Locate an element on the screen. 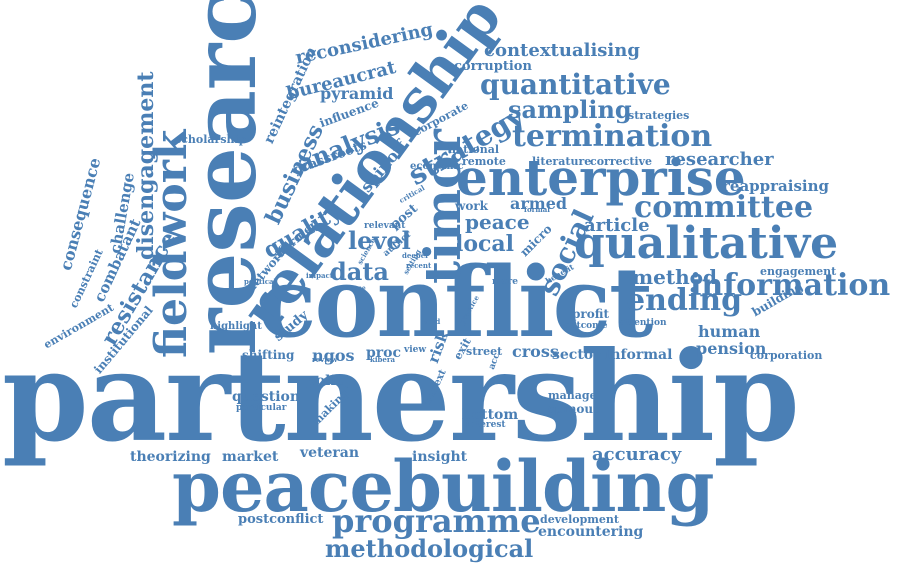 The height and width of the screenshot is (563, 900). word-local: local is located at coordinates (485, 244).